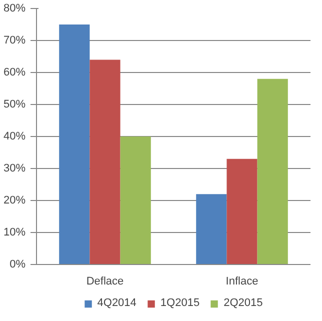  What do you see at coordinates (116, 303) in the screenshot?
I see `legend-label: 4Q2014` at bounding box center [116, 303].